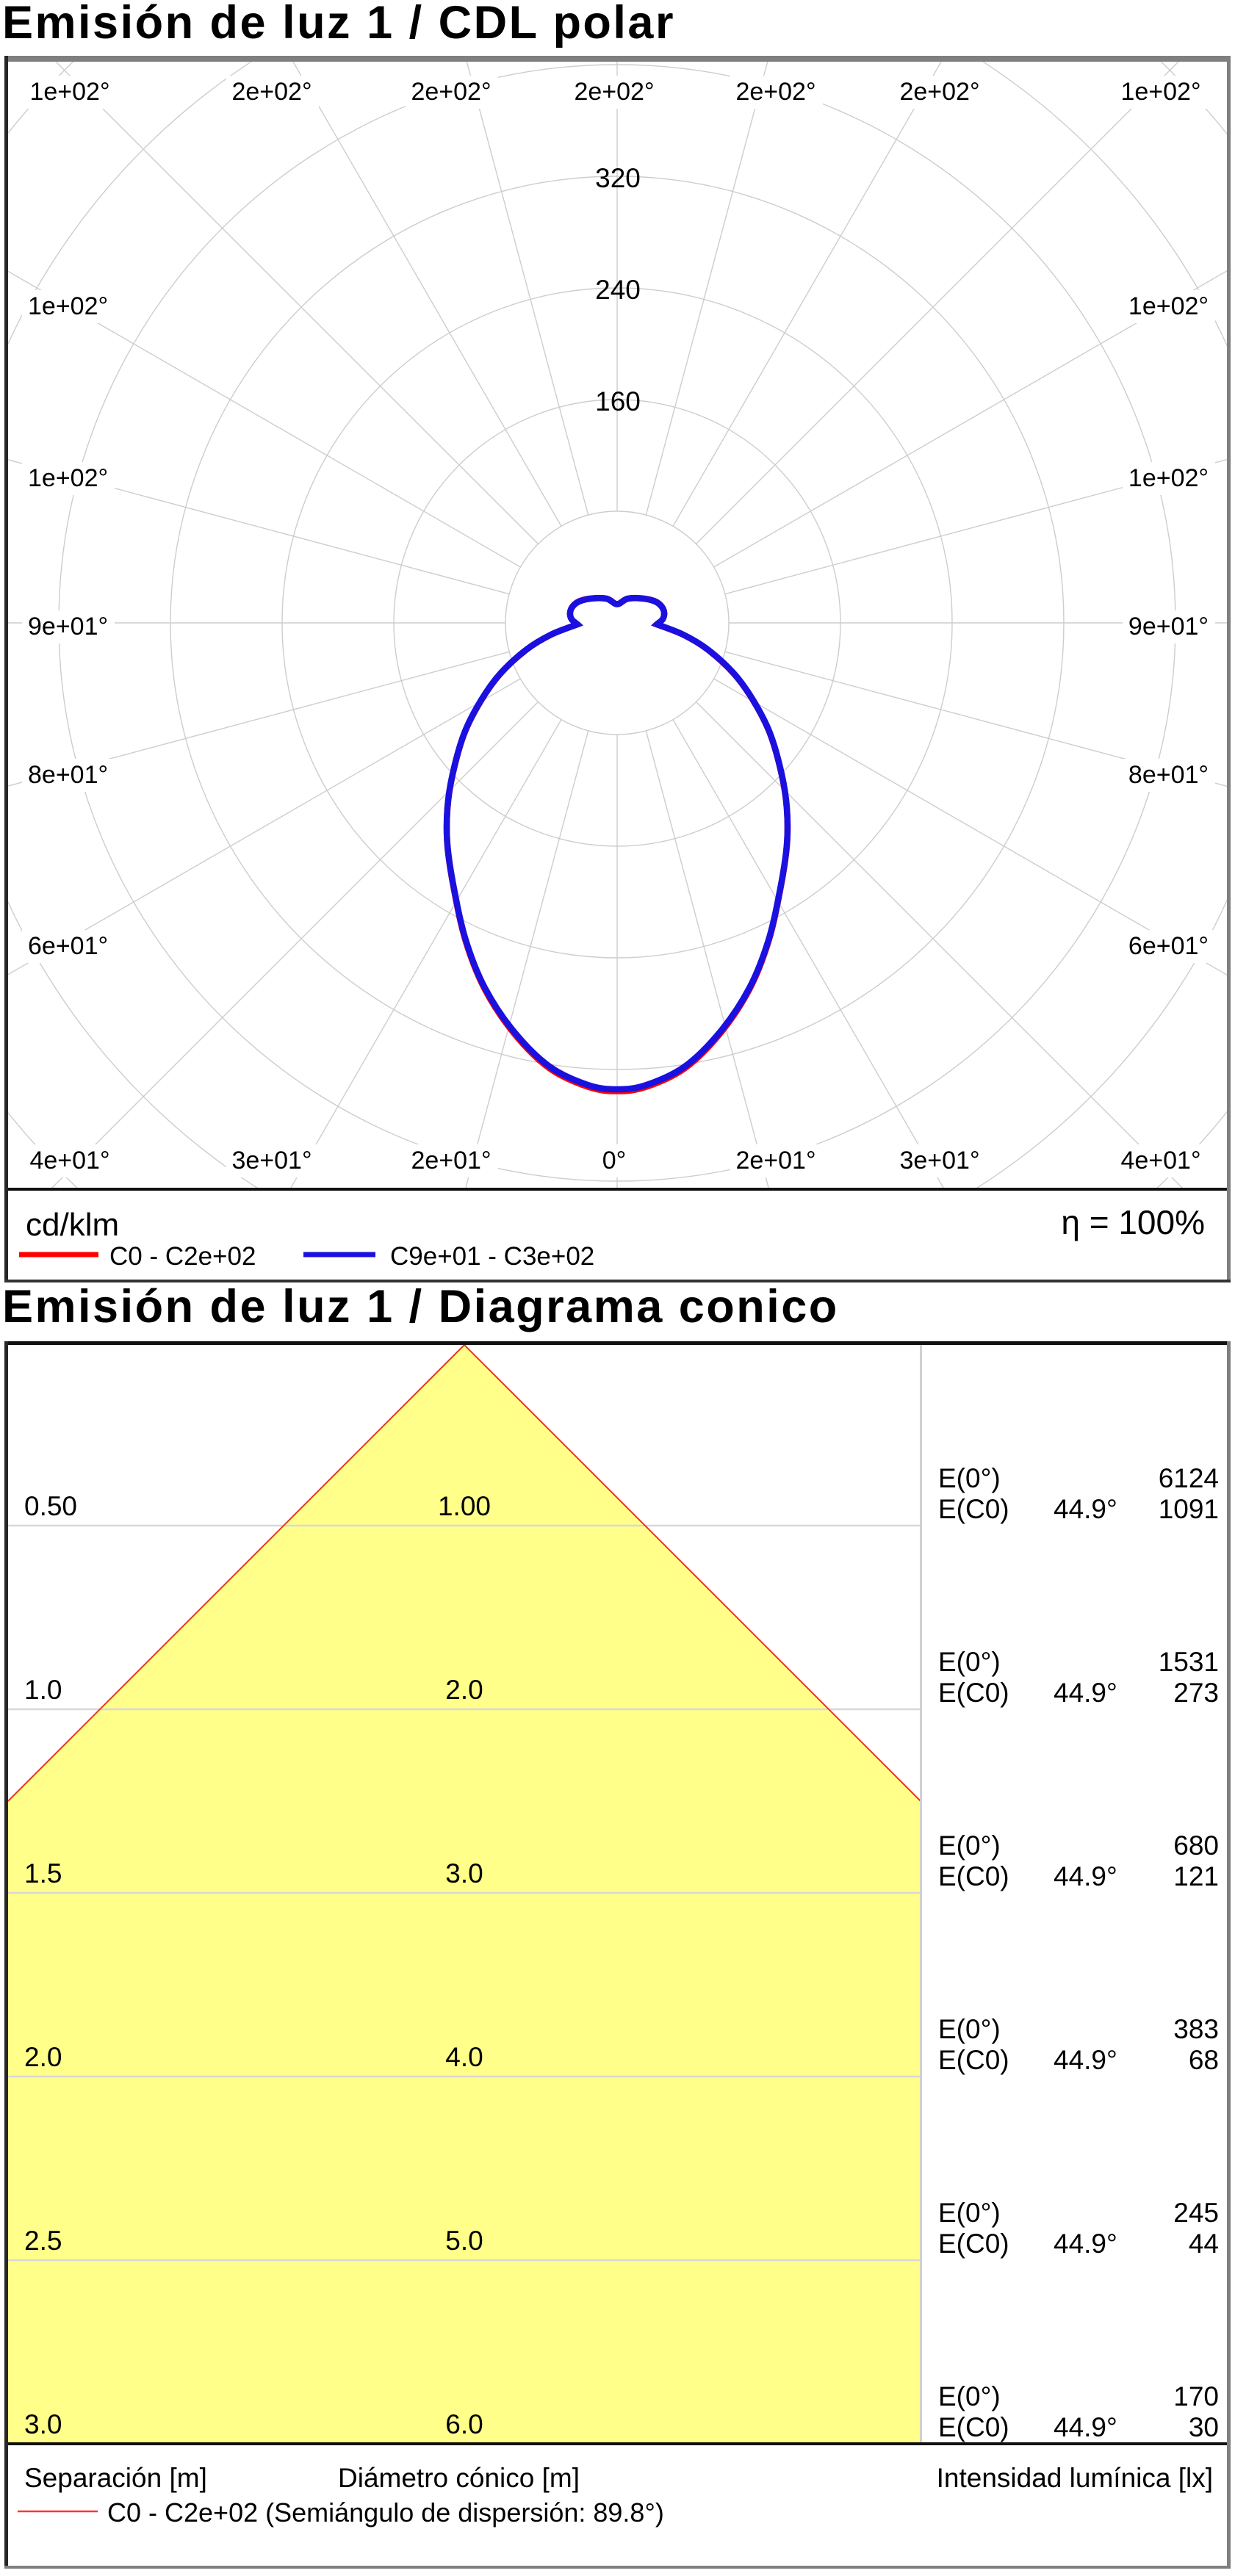 Image resolution: width=1235 pixels, height=2576 pixels. I want to click on svg-text: Diámetro cónico [m], so click(459, 2478).